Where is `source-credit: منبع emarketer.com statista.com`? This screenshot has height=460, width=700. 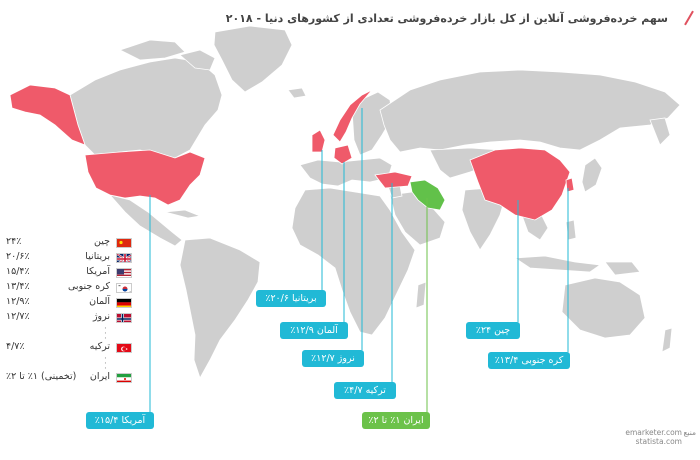
source-credit: منبع emarketer.com statista.com is located at coordinates (660, 437).